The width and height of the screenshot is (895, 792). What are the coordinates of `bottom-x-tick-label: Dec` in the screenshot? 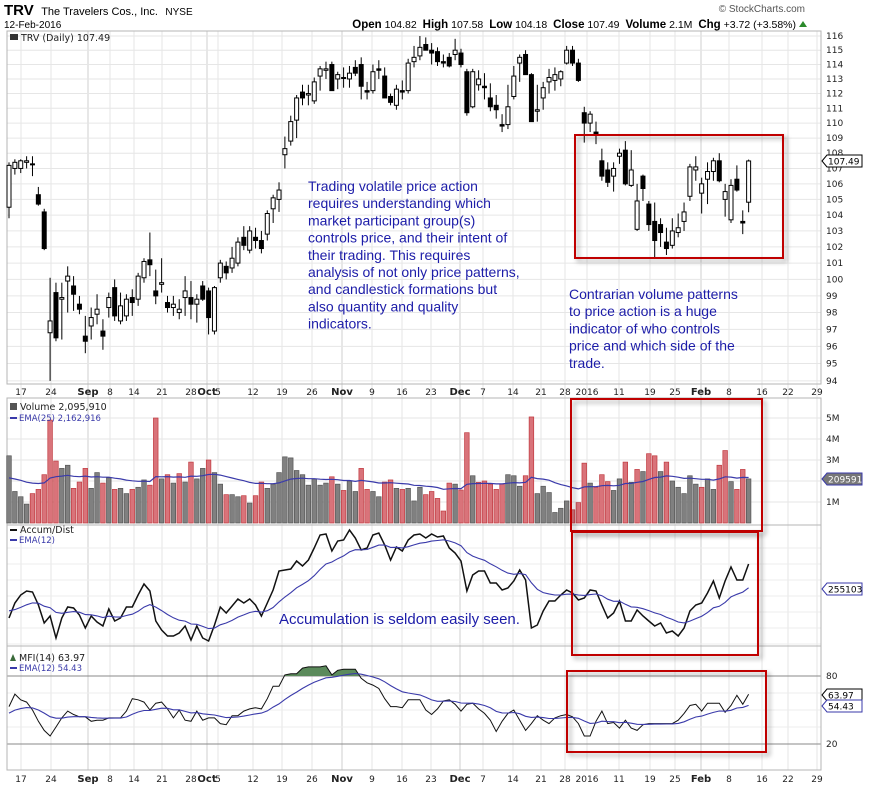 It's located at (459, 779).